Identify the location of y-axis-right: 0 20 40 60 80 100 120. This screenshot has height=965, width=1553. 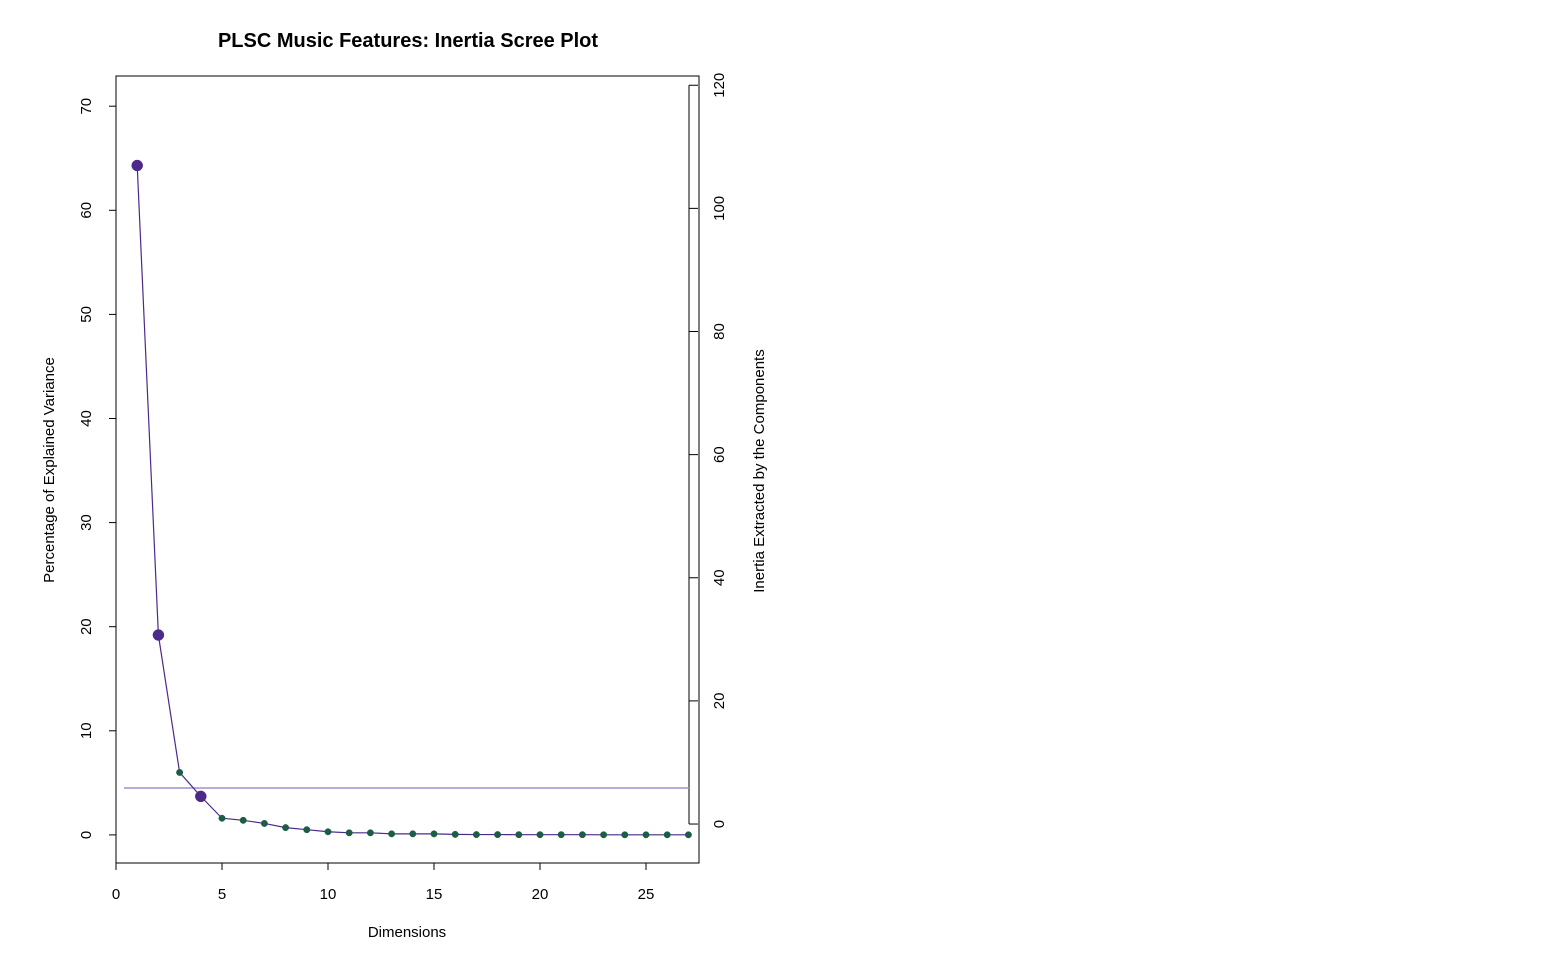
(708, 450).